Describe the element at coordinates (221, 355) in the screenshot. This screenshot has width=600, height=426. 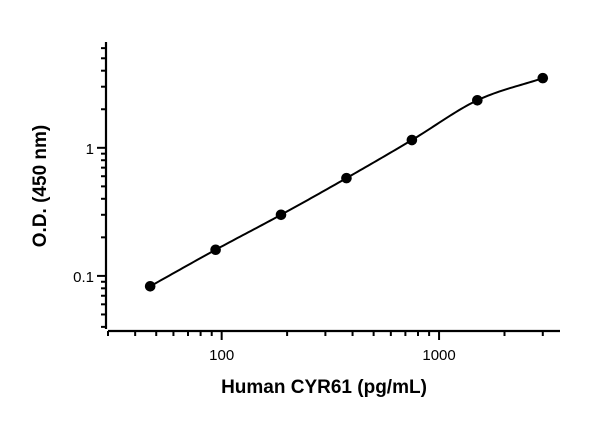
I see `x-tick-label: 100` at that location.